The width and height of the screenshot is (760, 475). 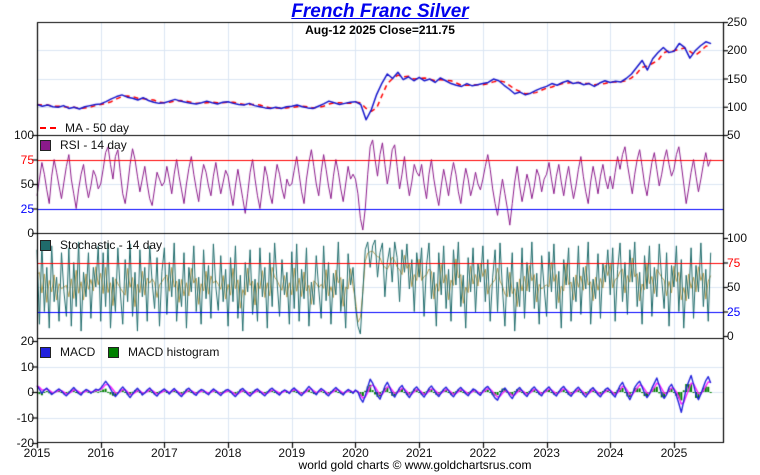 I want to click on stochastic-axis-label: 0, so click(x=730, y=336).